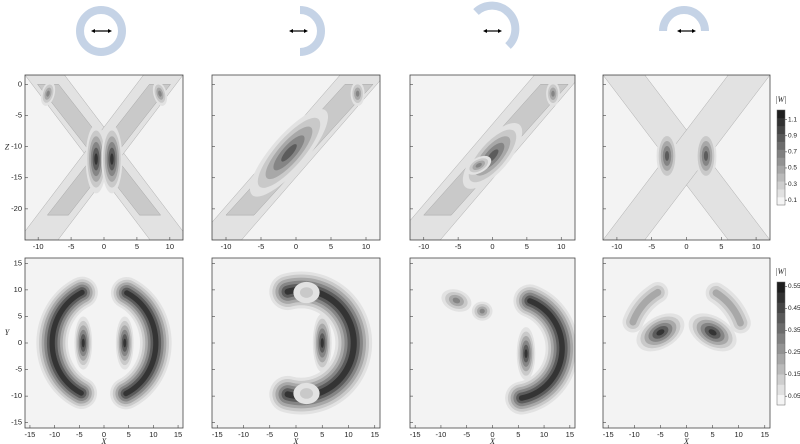 The width and height of the screenshot is (800, 444). I want to click on colorbar: |W| 0.1 0.3 0.5 0.7 0.9 1.1, so click(786, 150).